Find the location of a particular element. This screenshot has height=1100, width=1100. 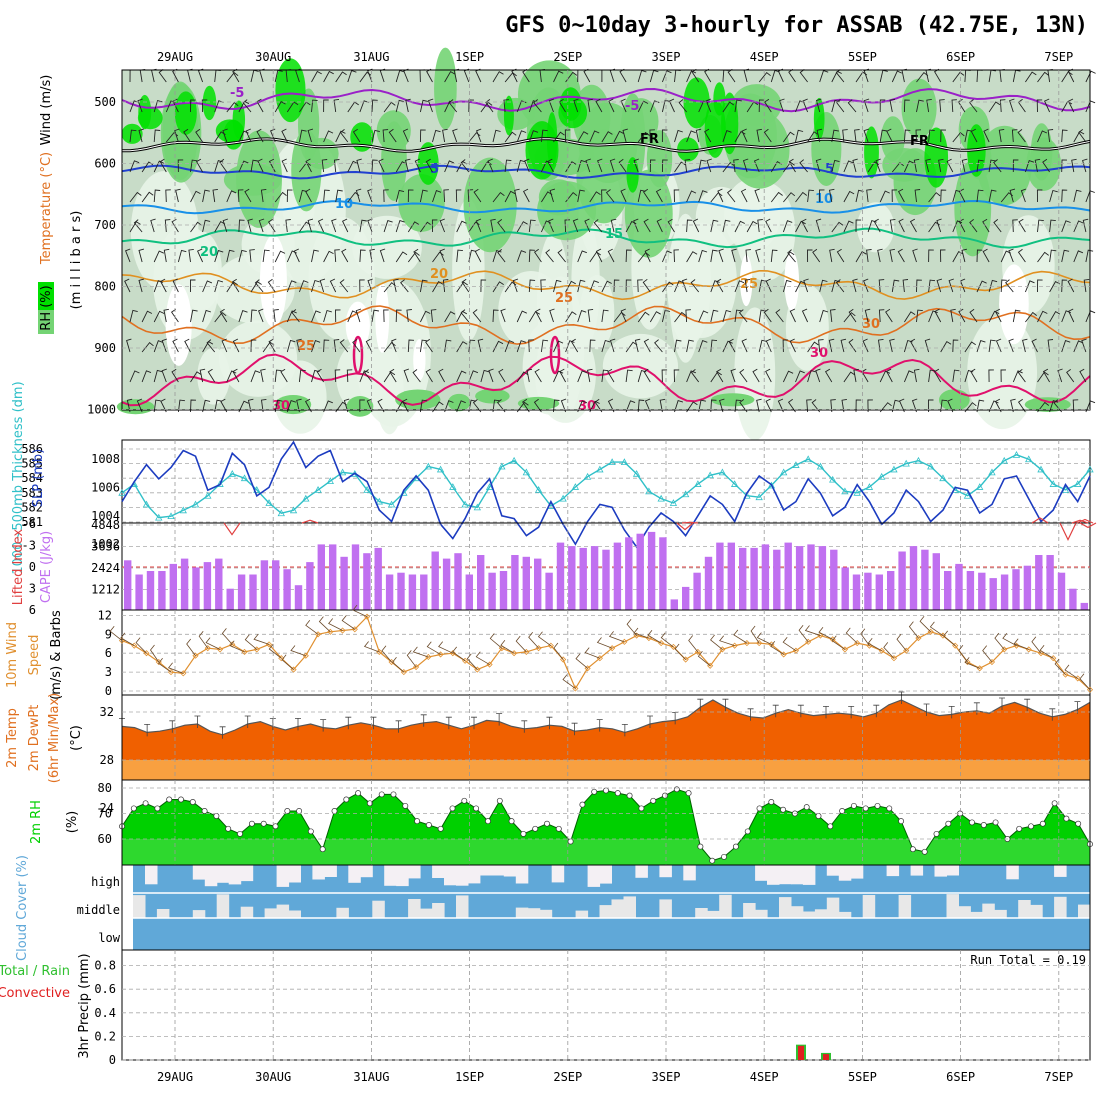

precip-axis-label: 3hr Precip (mm) is located at coordinates (84, 1005).